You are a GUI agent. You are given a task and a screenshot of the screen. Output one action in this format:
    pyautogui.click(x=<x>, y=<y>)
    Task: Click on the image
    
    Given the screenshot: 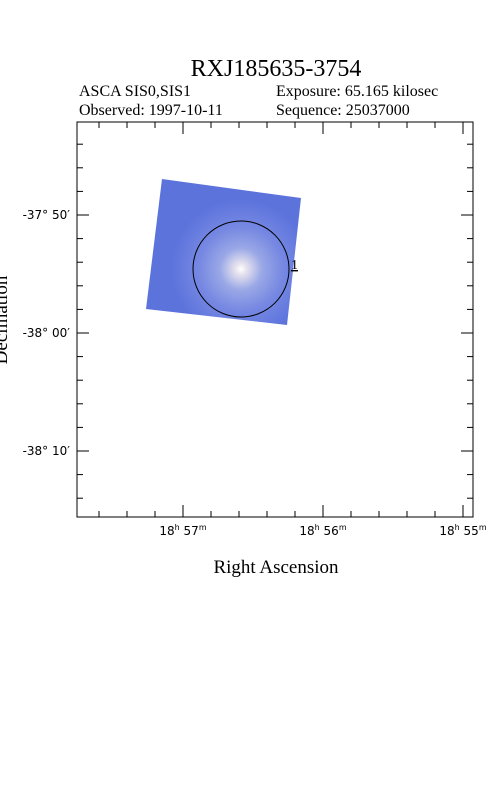 What is the action you would take?
    pyautogui.click(x=223, y=252)
    